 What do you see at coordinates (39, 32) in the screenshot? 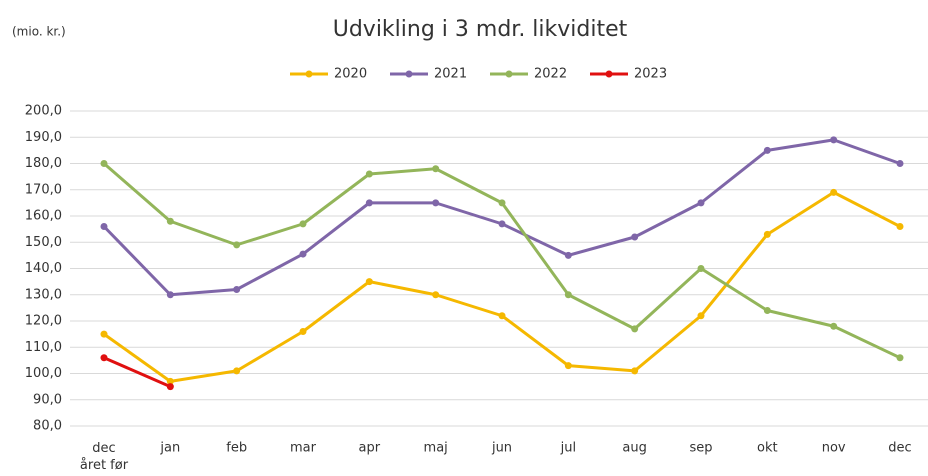
I see `y-unit-label: (mio. kr.)` at bounding box center [39, 32].